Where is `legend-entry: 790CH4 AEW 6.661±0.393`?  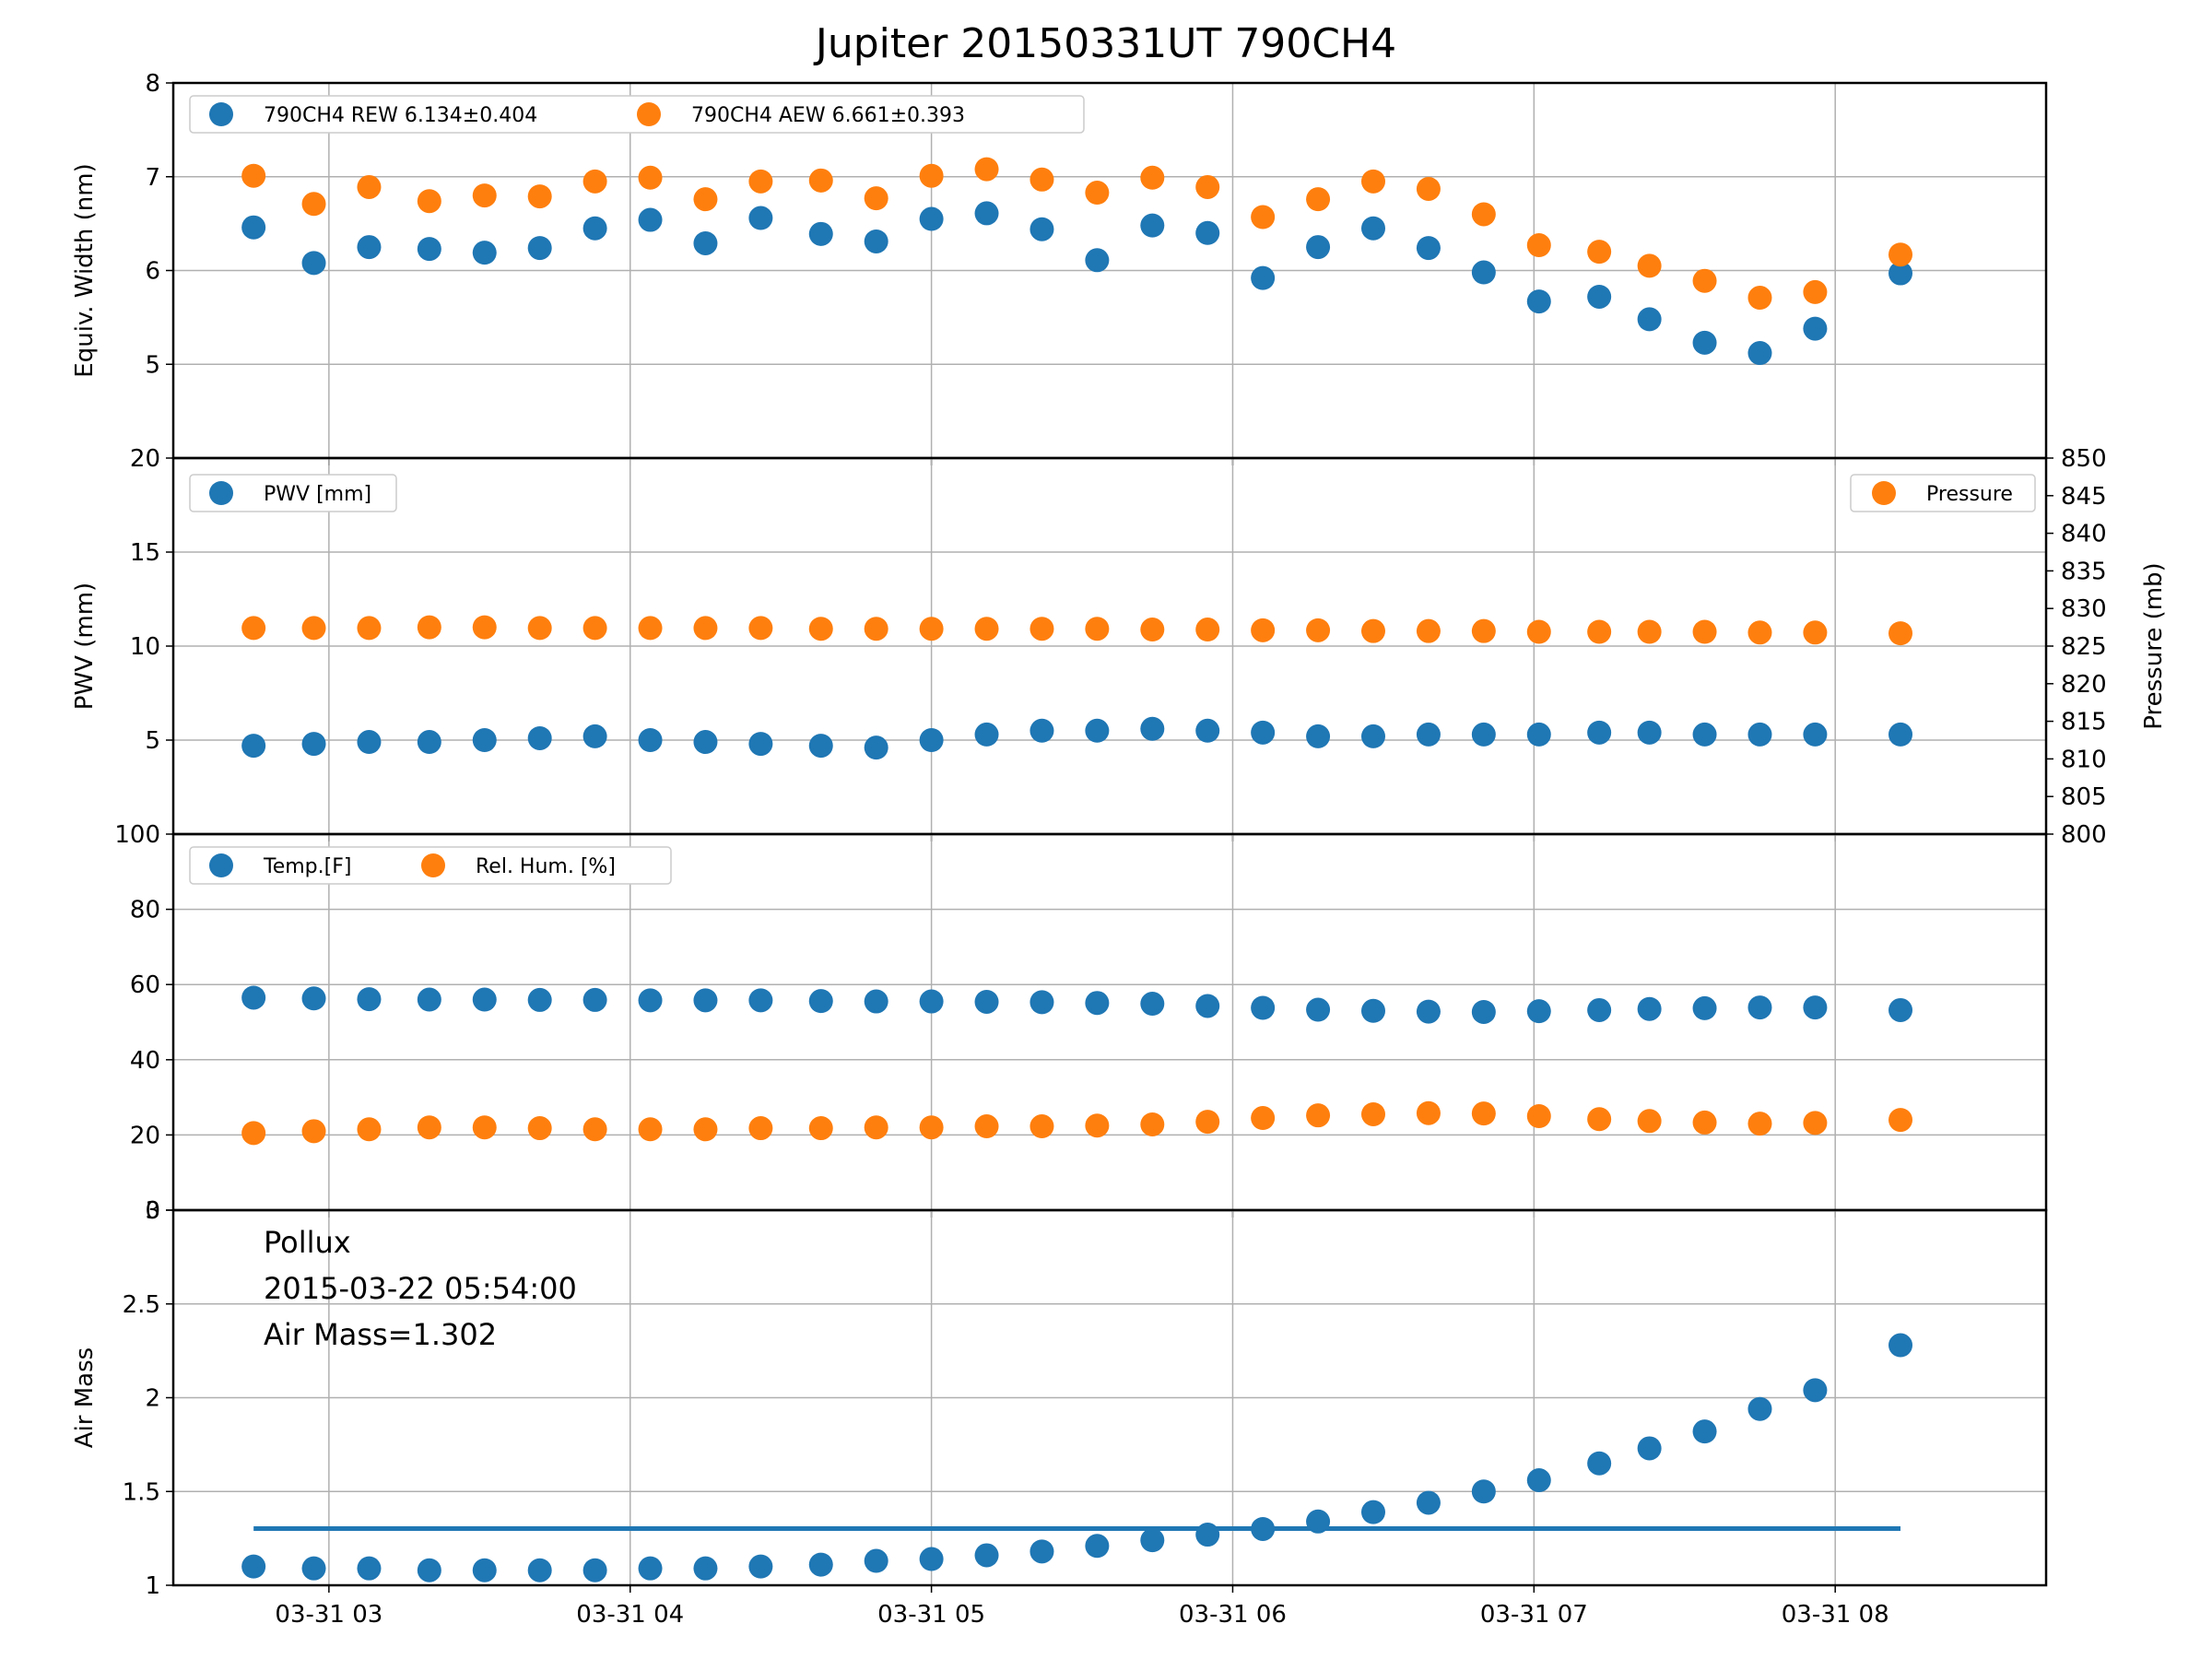
legend-entry: 790CH4 AEW 6.661±0.393 is located at coordinates (828, 115).